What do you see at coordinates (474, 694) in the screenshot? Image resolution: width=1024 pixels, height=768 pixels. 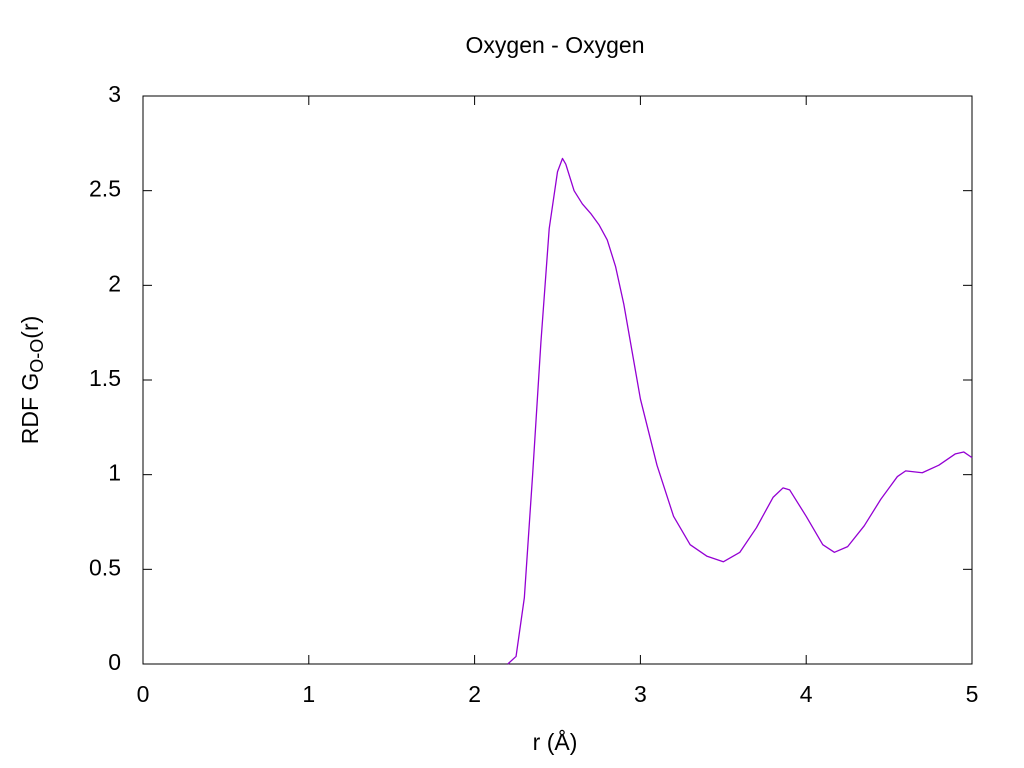 I see `x-tick-label: 2` at bounding box center [474, 694].